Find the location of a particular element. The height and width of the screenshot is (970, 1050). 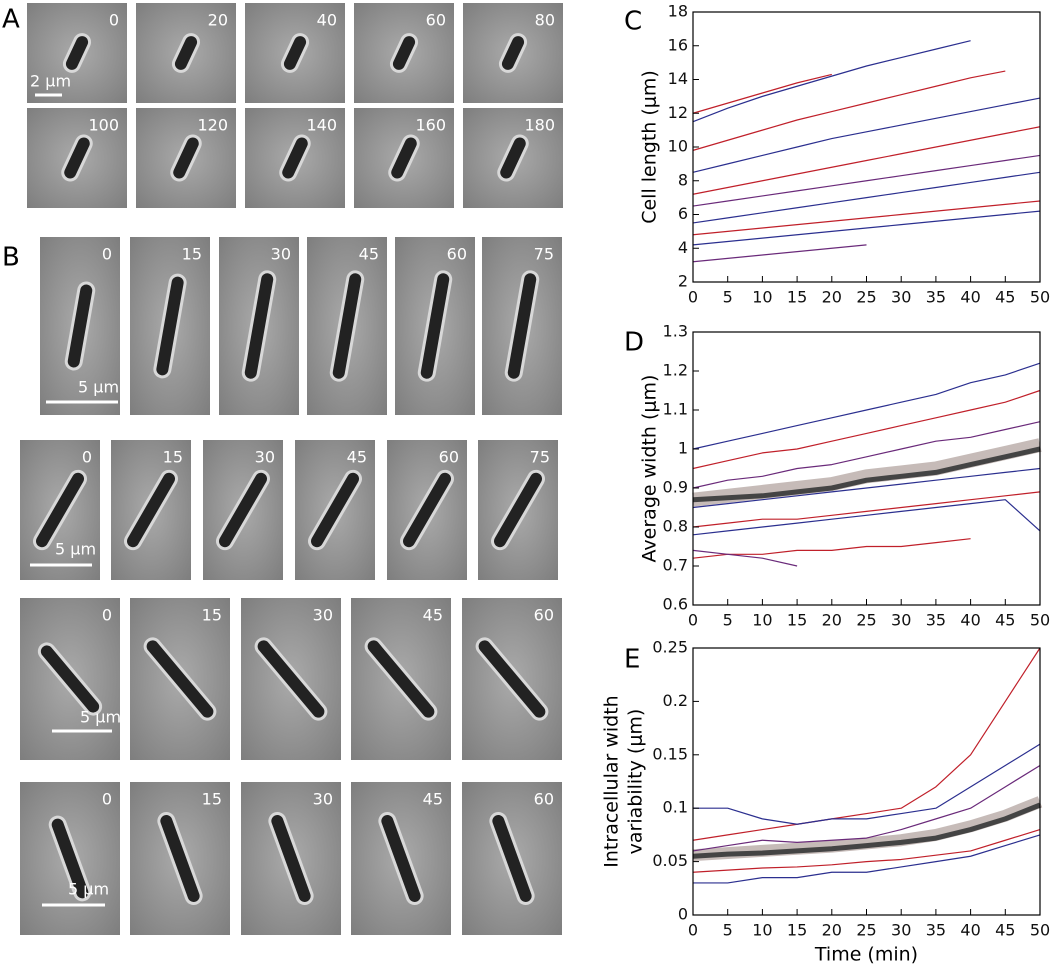

y-tick-label: 0.7 is located at coordinates (675, 565).